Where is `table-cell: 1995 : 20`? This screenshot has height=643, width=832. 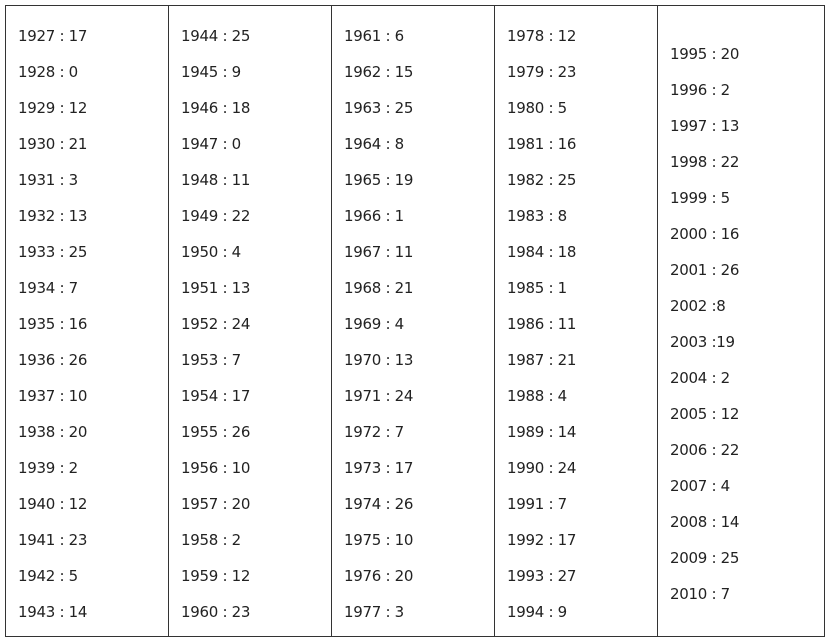 table-cell: 1995 : 20 is located at coordinates (705, 54).